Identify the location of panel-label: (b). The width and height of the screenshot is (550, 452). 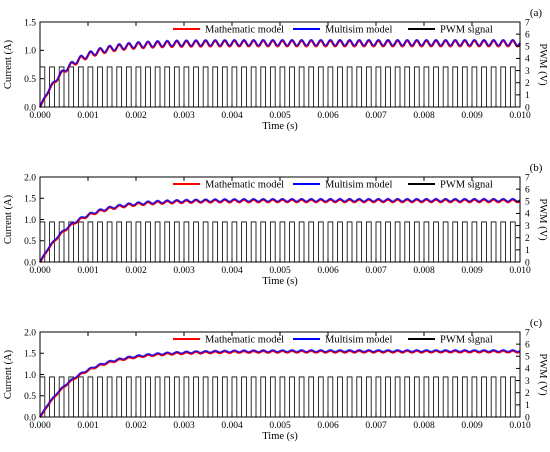
(536, 168).